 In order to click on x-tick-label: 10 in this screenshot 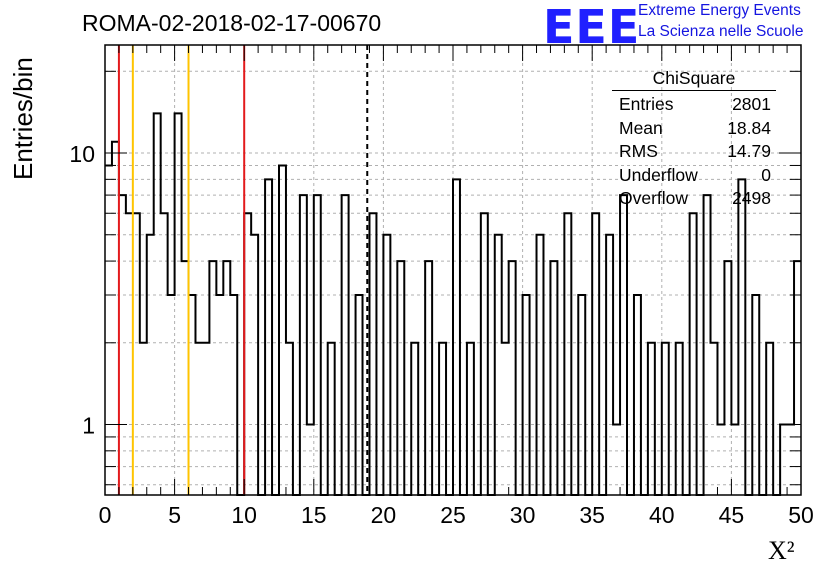, I will do `click(244, 515)`.